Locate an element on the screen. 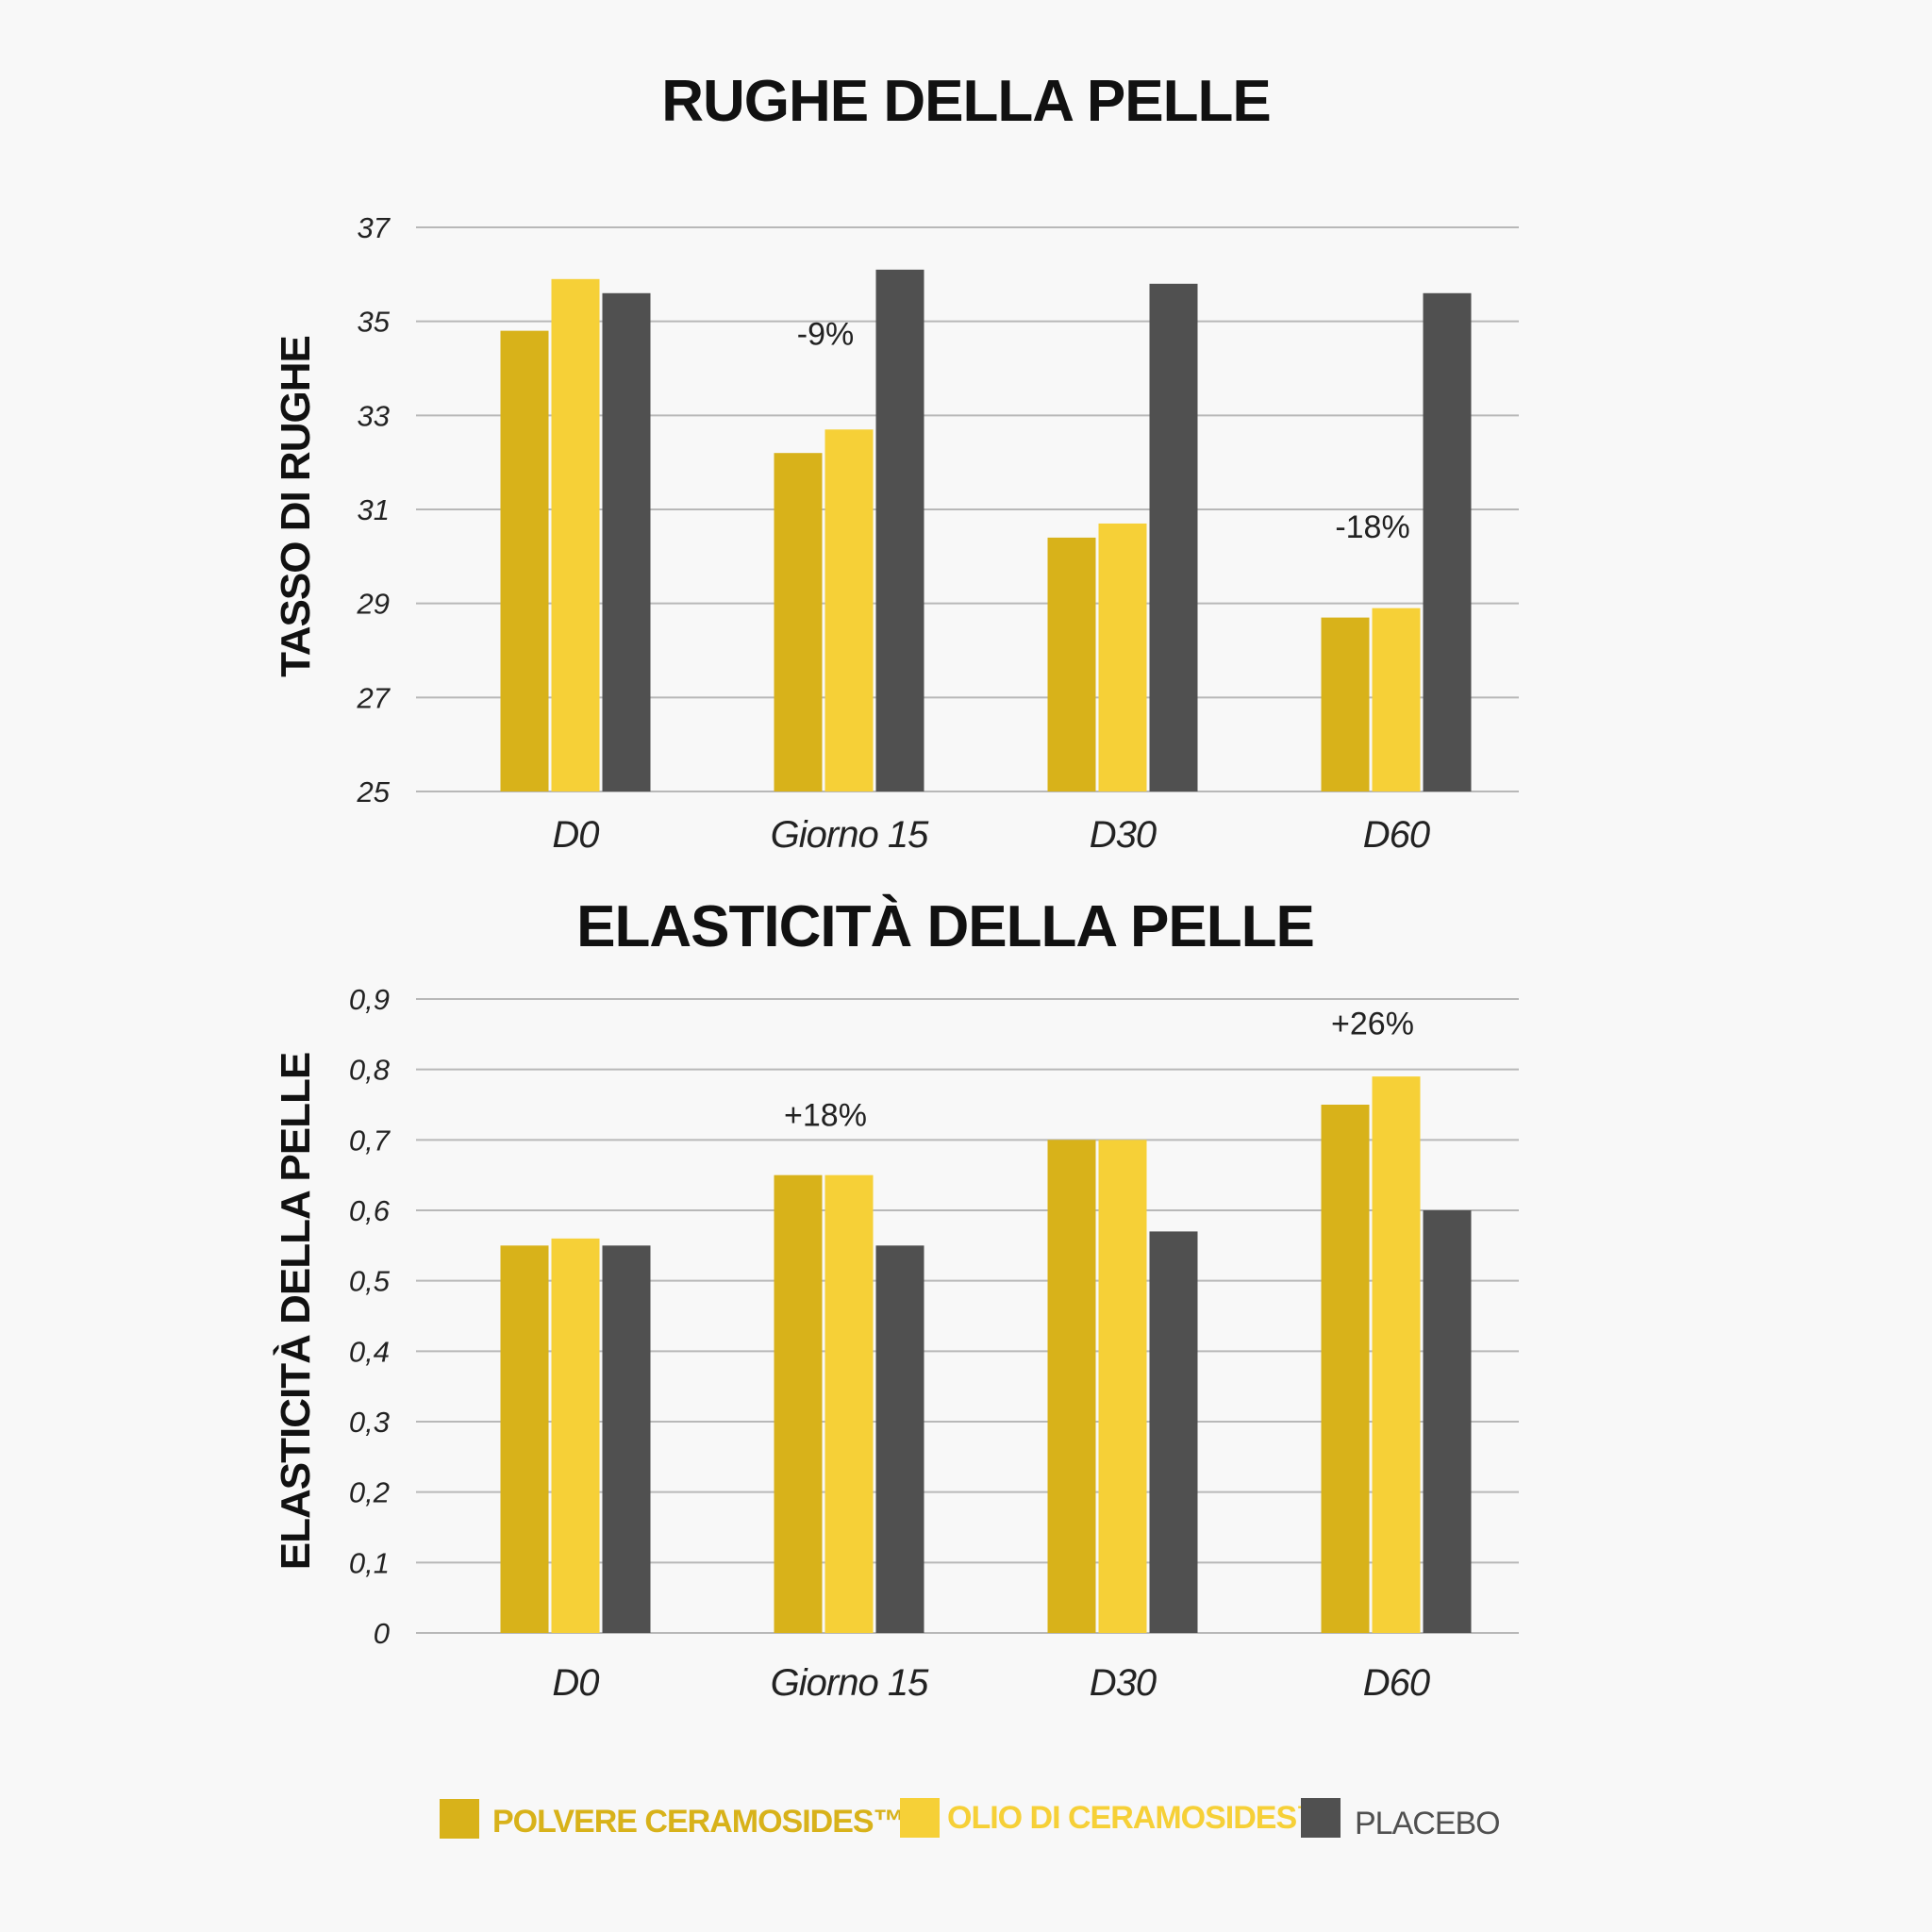 The image size is (1932, 1932). change-annotation: -9% is located at coordinates (826, 335).